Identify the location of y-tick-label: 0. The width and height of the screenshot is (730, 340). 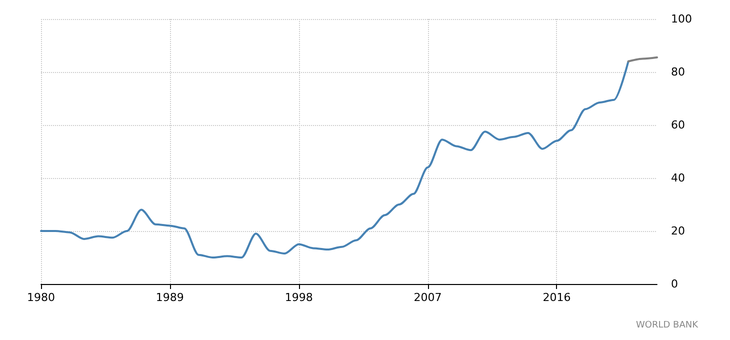
(674, 284).